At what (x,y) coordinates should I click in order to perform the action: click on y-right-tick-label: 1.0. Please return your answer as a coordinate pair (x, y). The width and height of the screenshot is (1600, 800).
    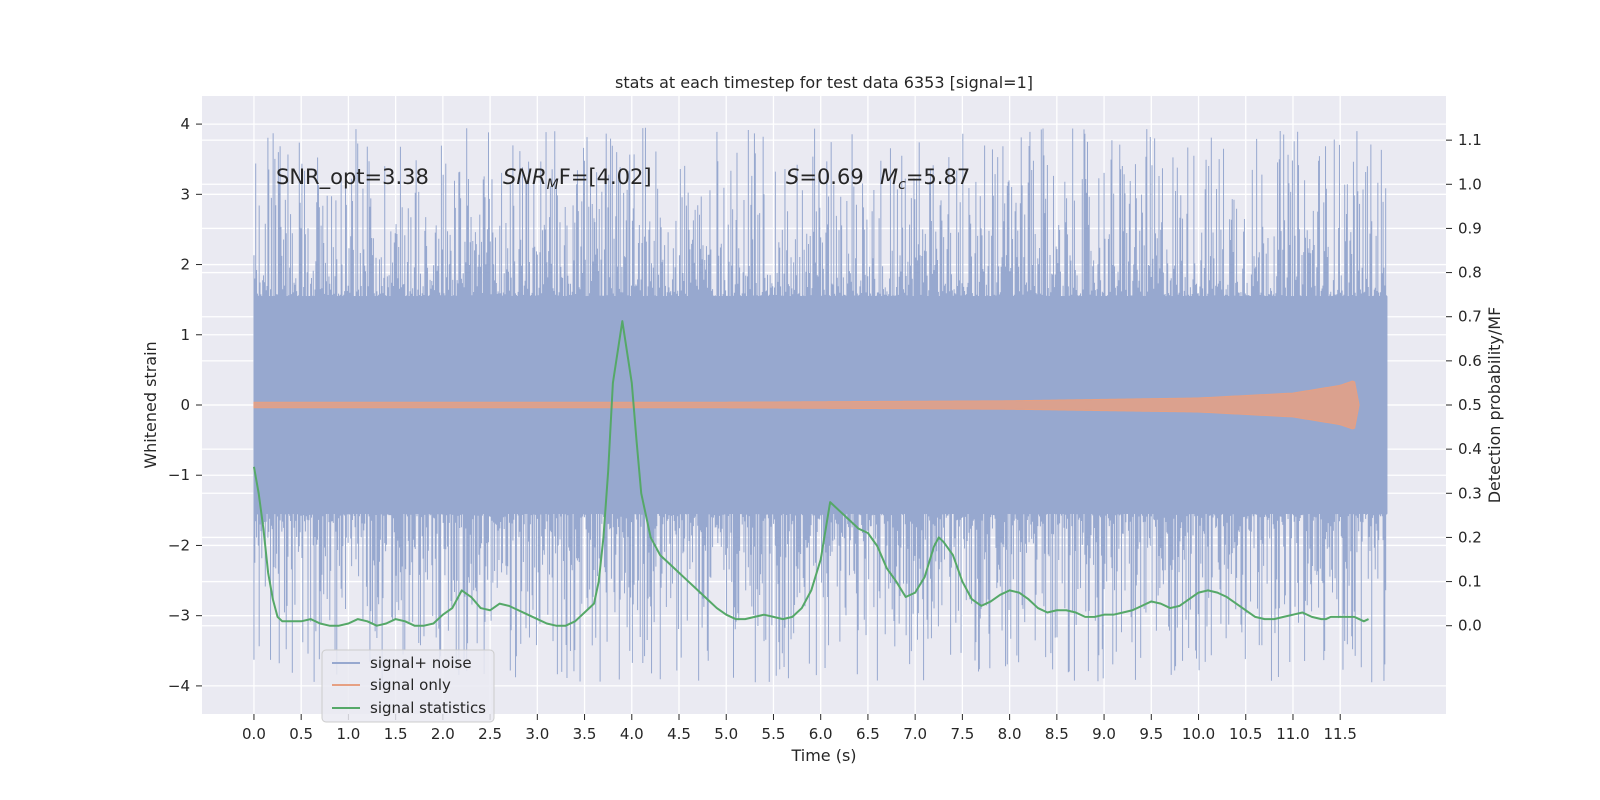
    Looking at the image, I should click on (1470, 184).